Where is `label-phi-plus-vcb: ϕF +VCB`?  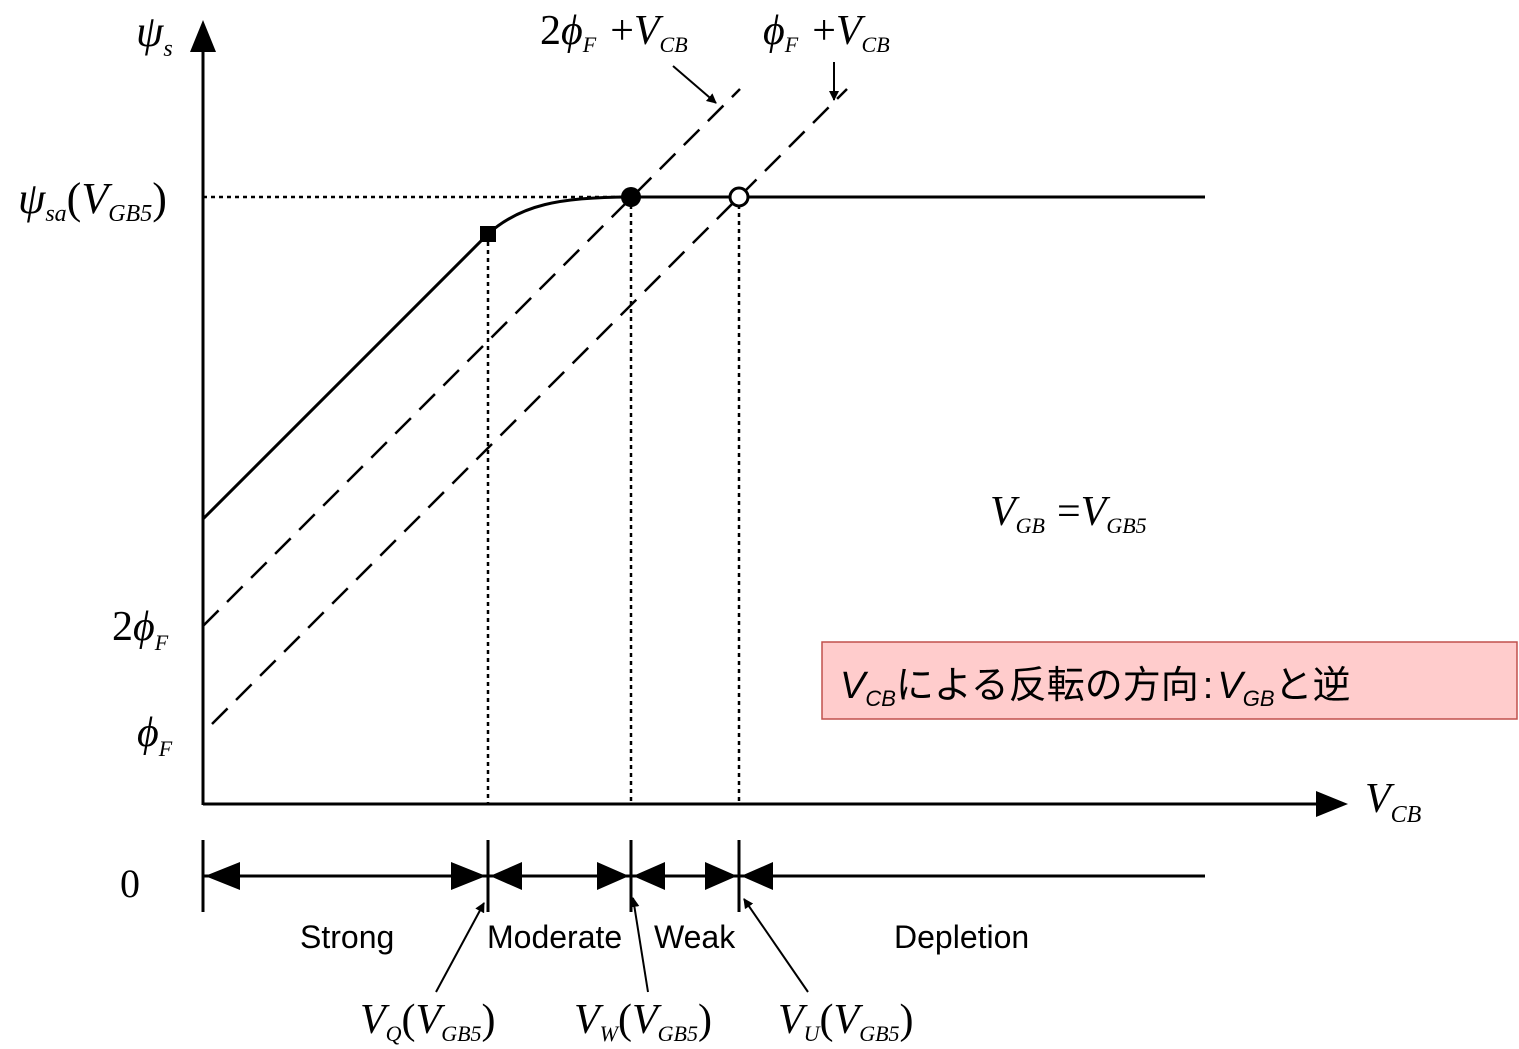
label-phi-plus-vcb: ϕF +VCB is located at coordinates (826, 32).